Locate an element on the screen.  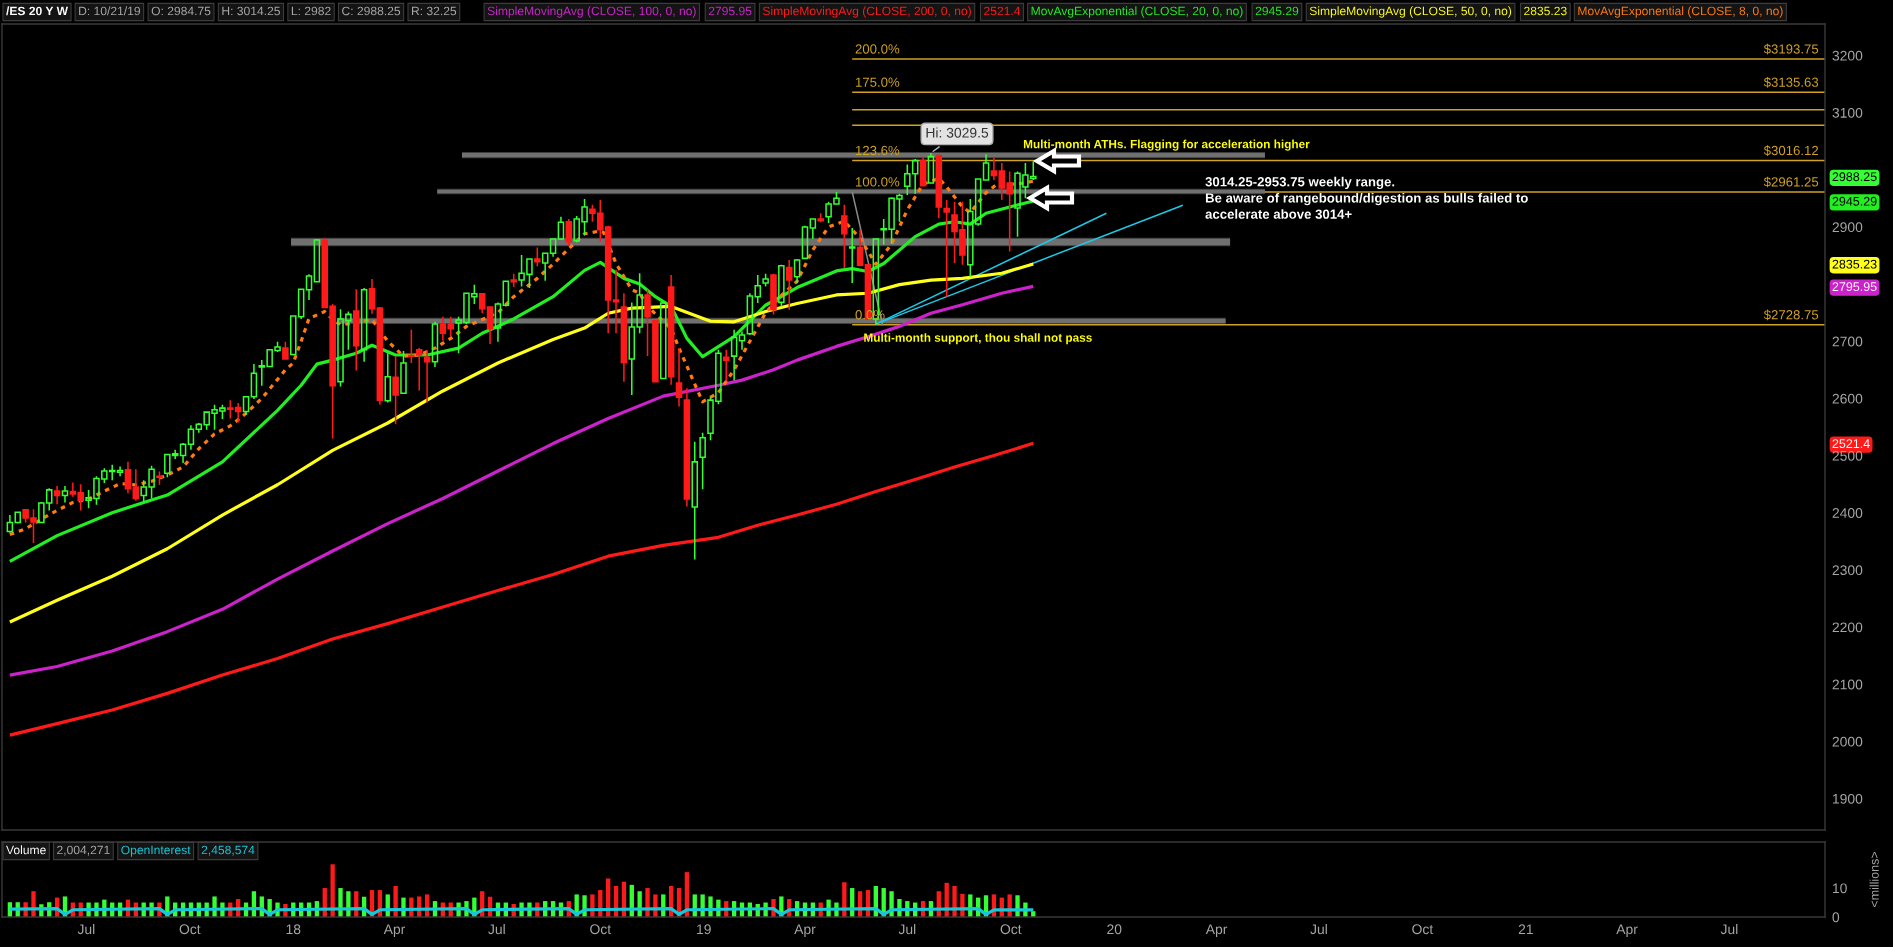
annotation: 3014.25-2953.75 weekly range. Be aware of rangebound/digestion as bulls failed to accelerate above 3014+ is located at coordinates (1366, 197).